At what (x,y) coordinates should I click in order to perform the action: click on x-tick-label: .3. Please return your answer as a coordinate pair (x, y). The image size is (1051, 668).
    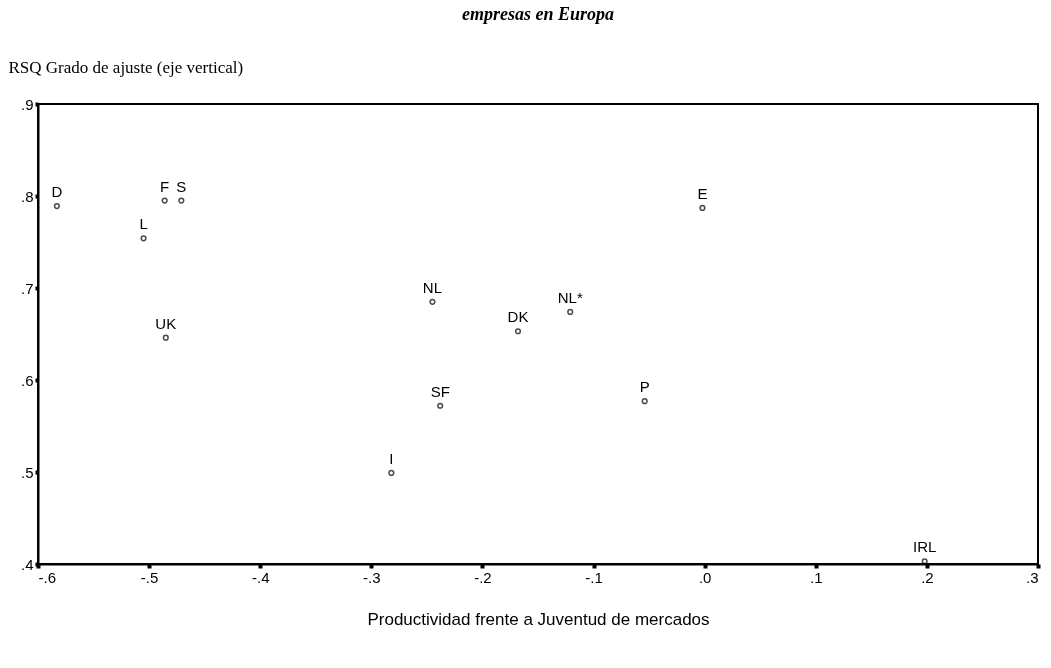
    Looking at the image, I should click on (1032, 577).